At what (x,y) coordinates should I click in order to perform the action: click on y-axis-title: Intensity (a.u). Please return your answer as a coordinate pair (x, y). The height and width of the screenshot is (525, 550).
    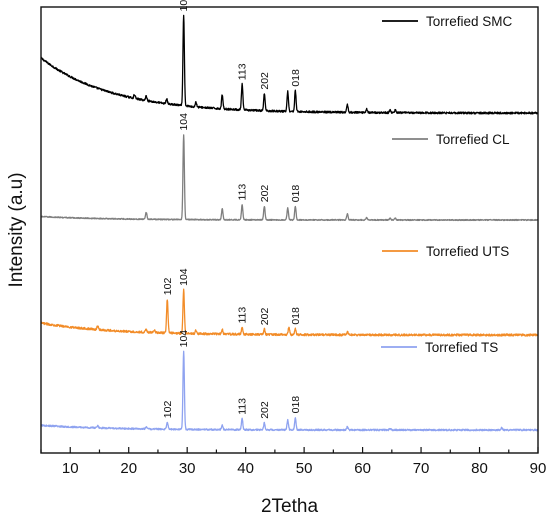
    Looking at the image, I should click on (16, 229).